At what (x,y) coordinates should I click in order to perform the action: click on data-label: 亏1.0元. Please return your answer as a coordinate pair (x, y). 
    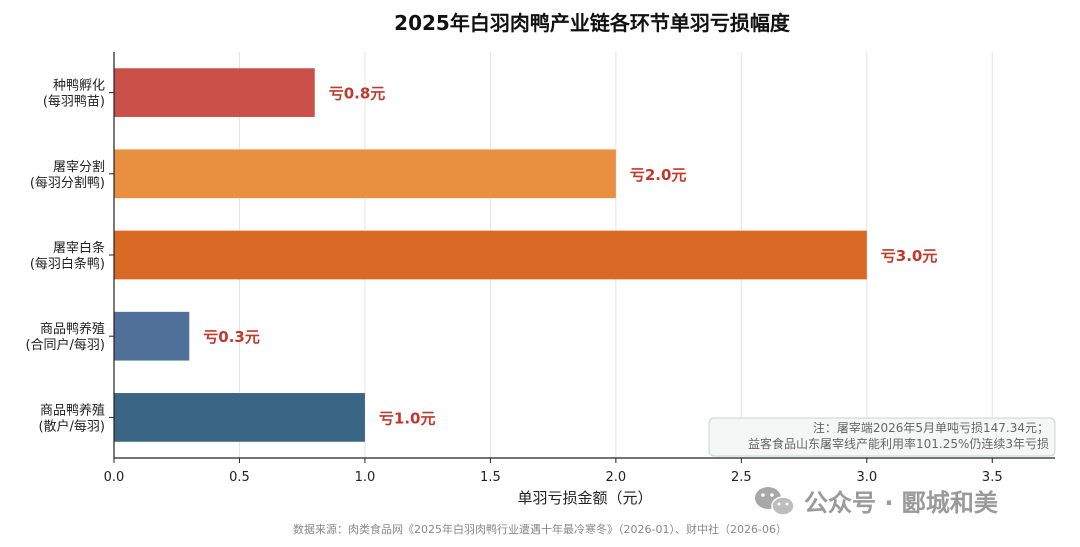
    Looking at the image, I should click on (407, 418).